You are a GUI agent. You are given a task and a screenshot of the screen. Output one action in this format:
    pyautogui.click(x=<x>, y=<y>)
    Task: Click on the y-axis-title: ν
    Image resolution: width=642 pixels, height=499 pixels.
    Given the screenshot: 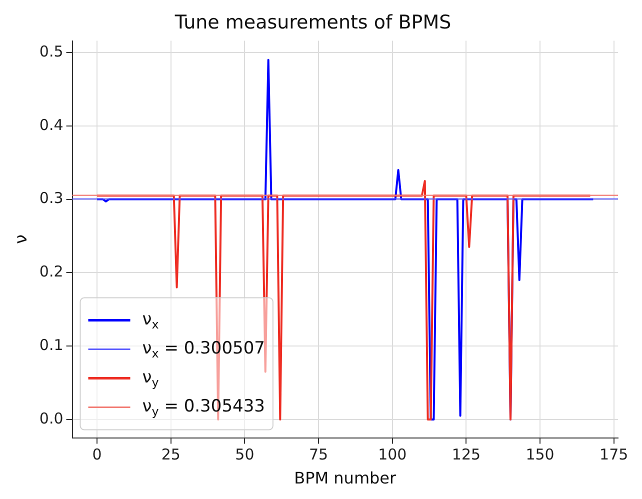 What is the action you would take?
    pyautogui.click(x=22, y=239)
    